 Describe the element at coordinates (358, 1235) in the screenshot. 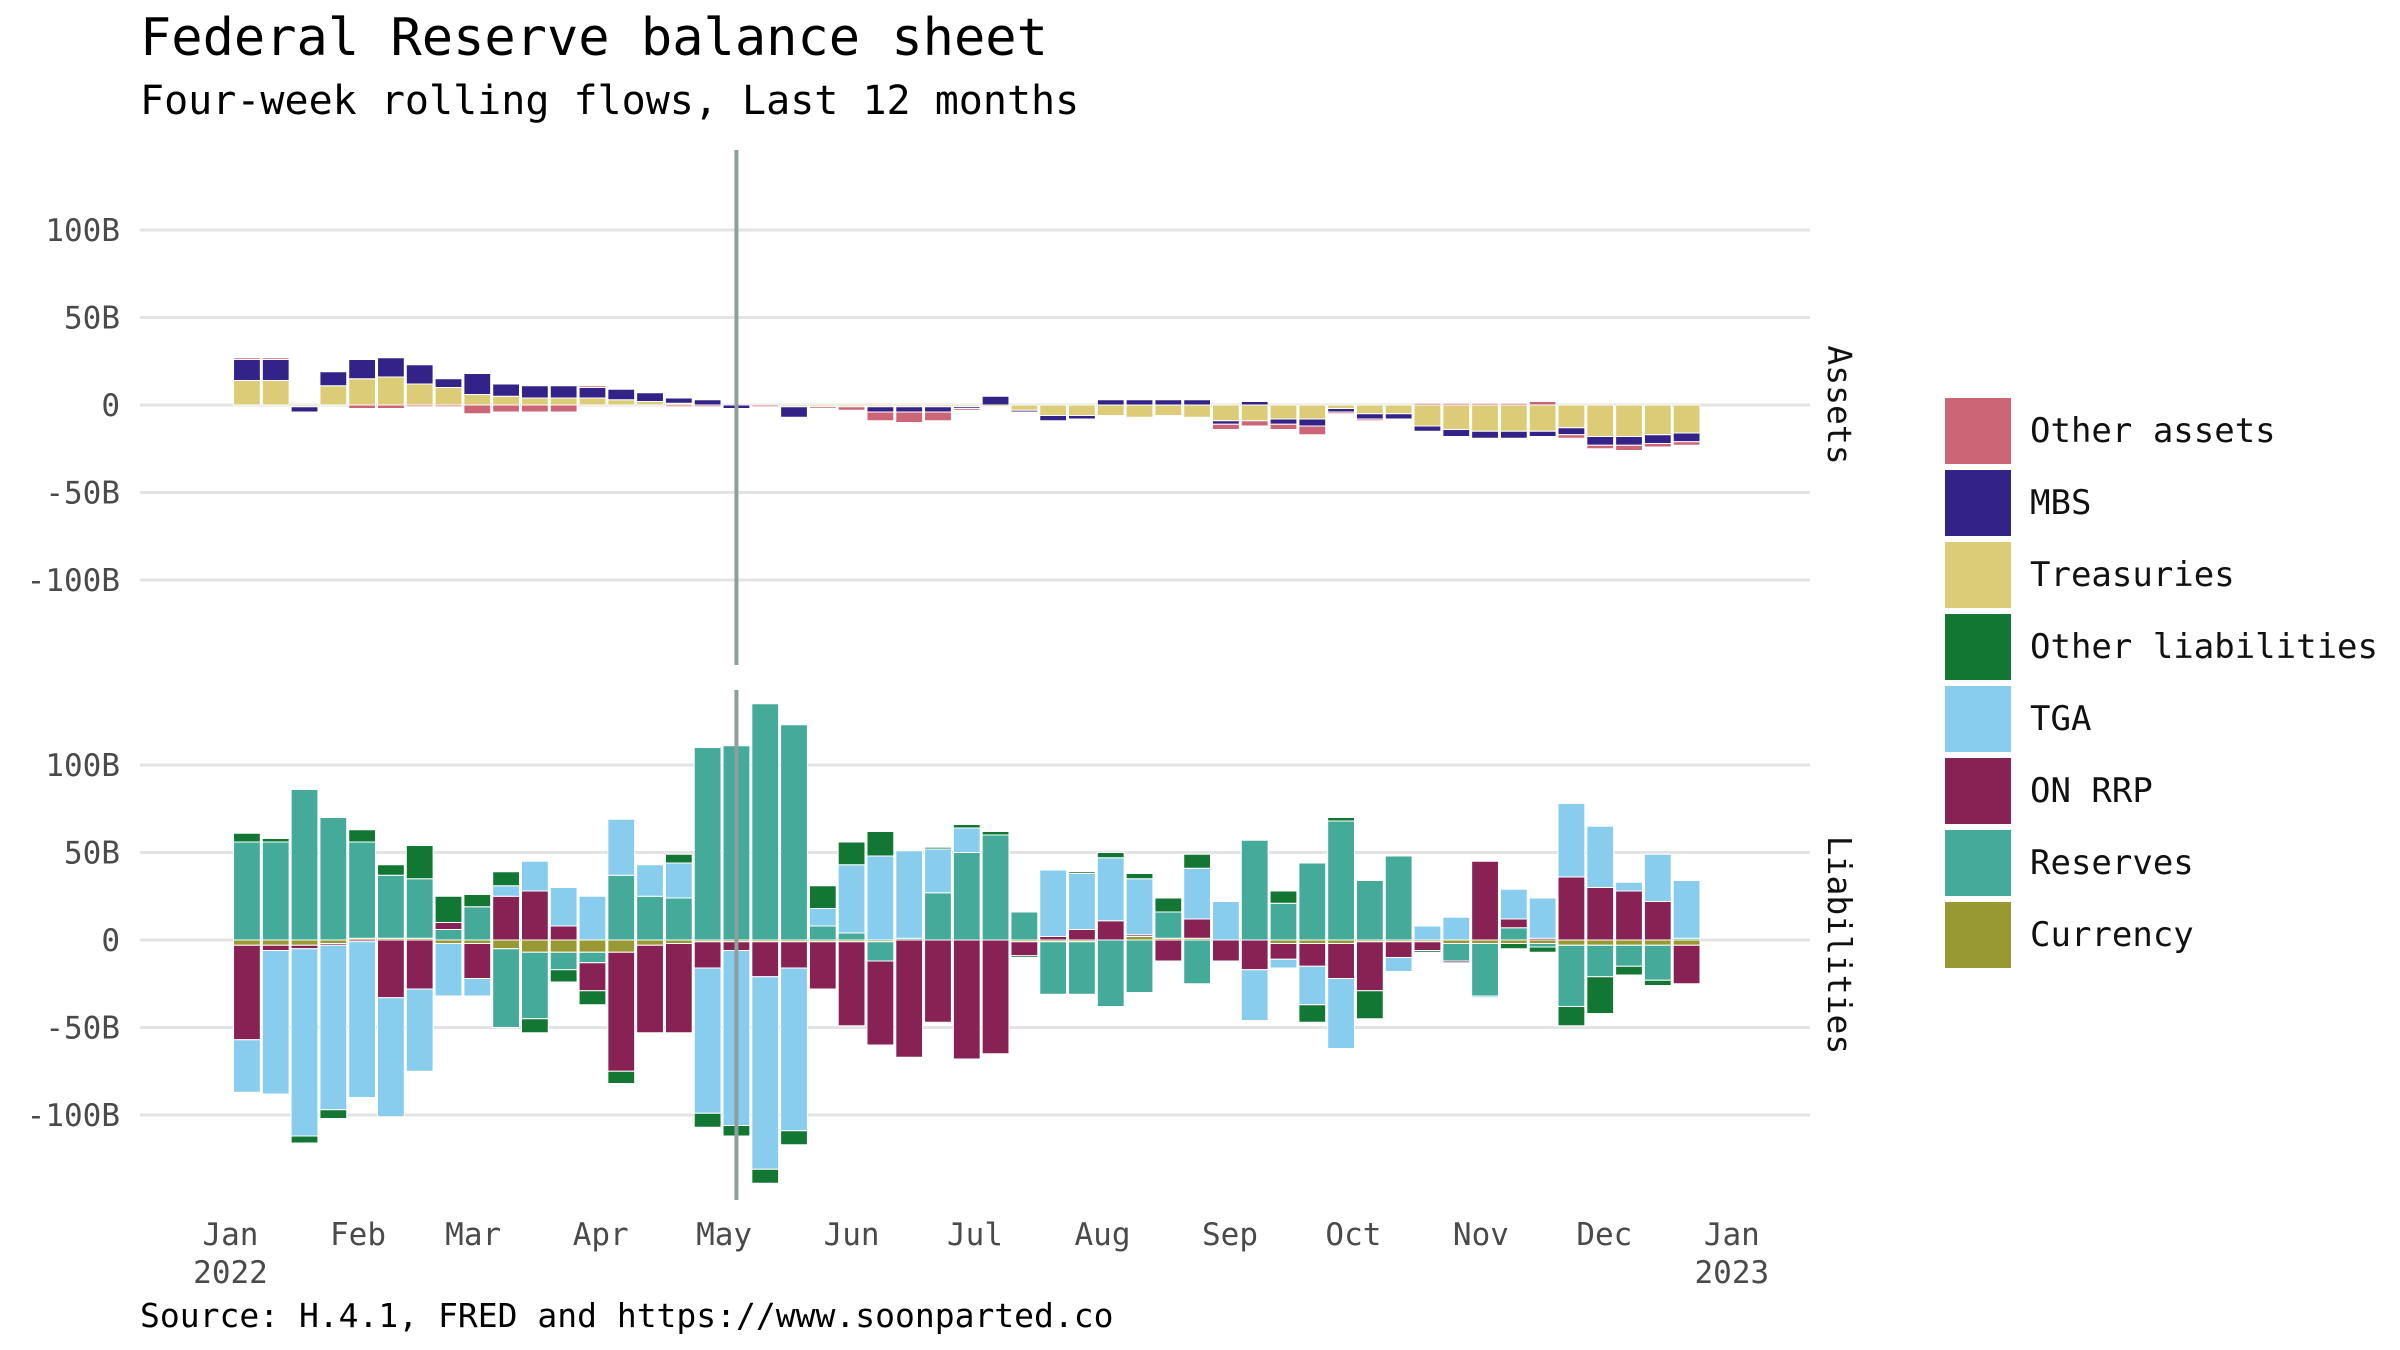

I see `x-tick-label: Feb` at that location.